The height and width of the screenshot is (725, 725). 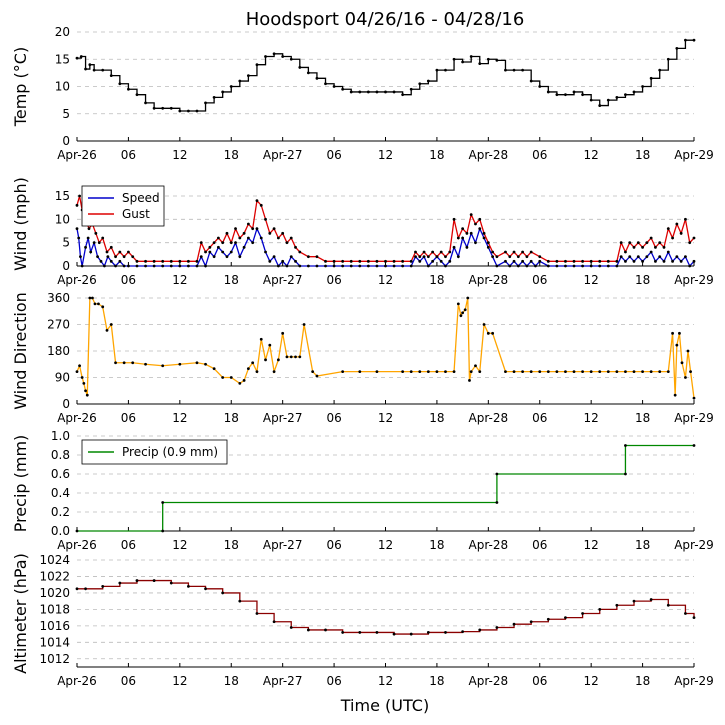 I want to click on precip-legend: Precip (0.9 mm), so click(x=154, y=452).